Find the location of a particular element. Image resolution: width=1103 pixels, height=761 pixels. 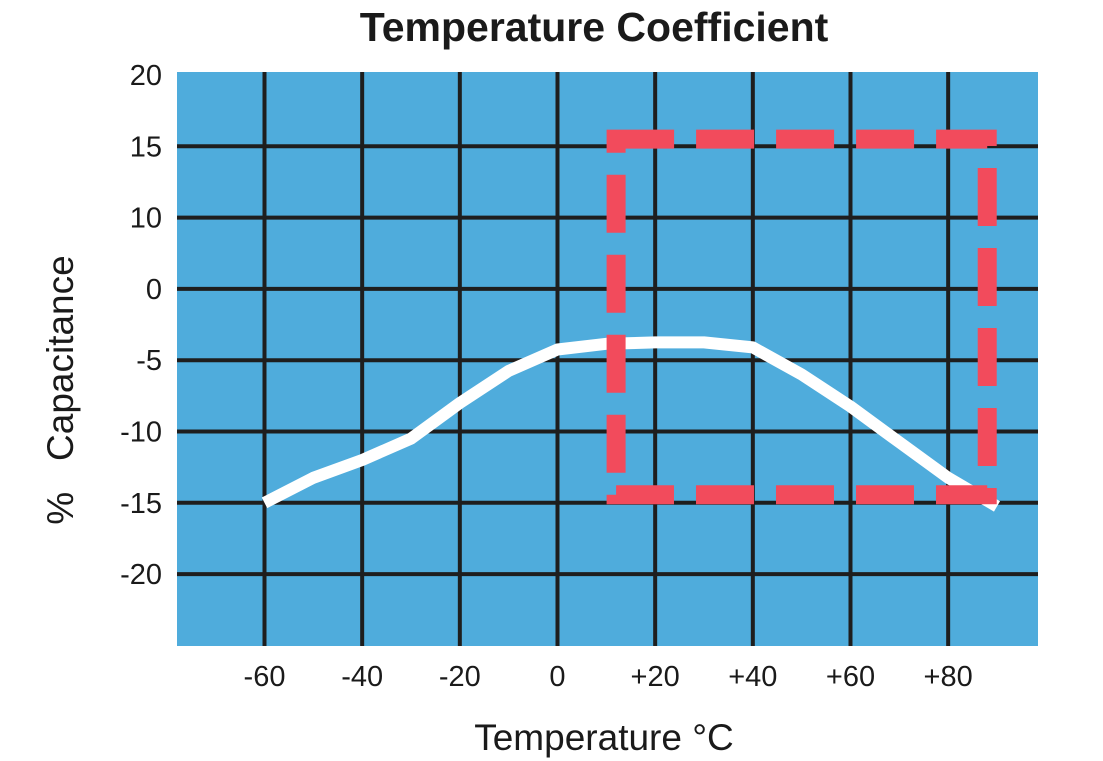

y-tick-label: -10 is located at coordinates (141, 433).